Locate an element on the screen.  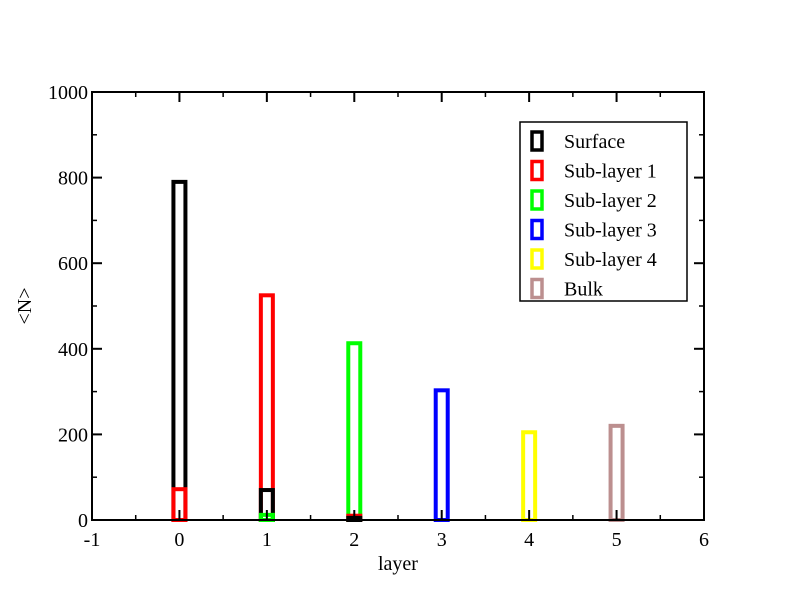
x-tick-label: 0 is located at coordinates (179, 540).